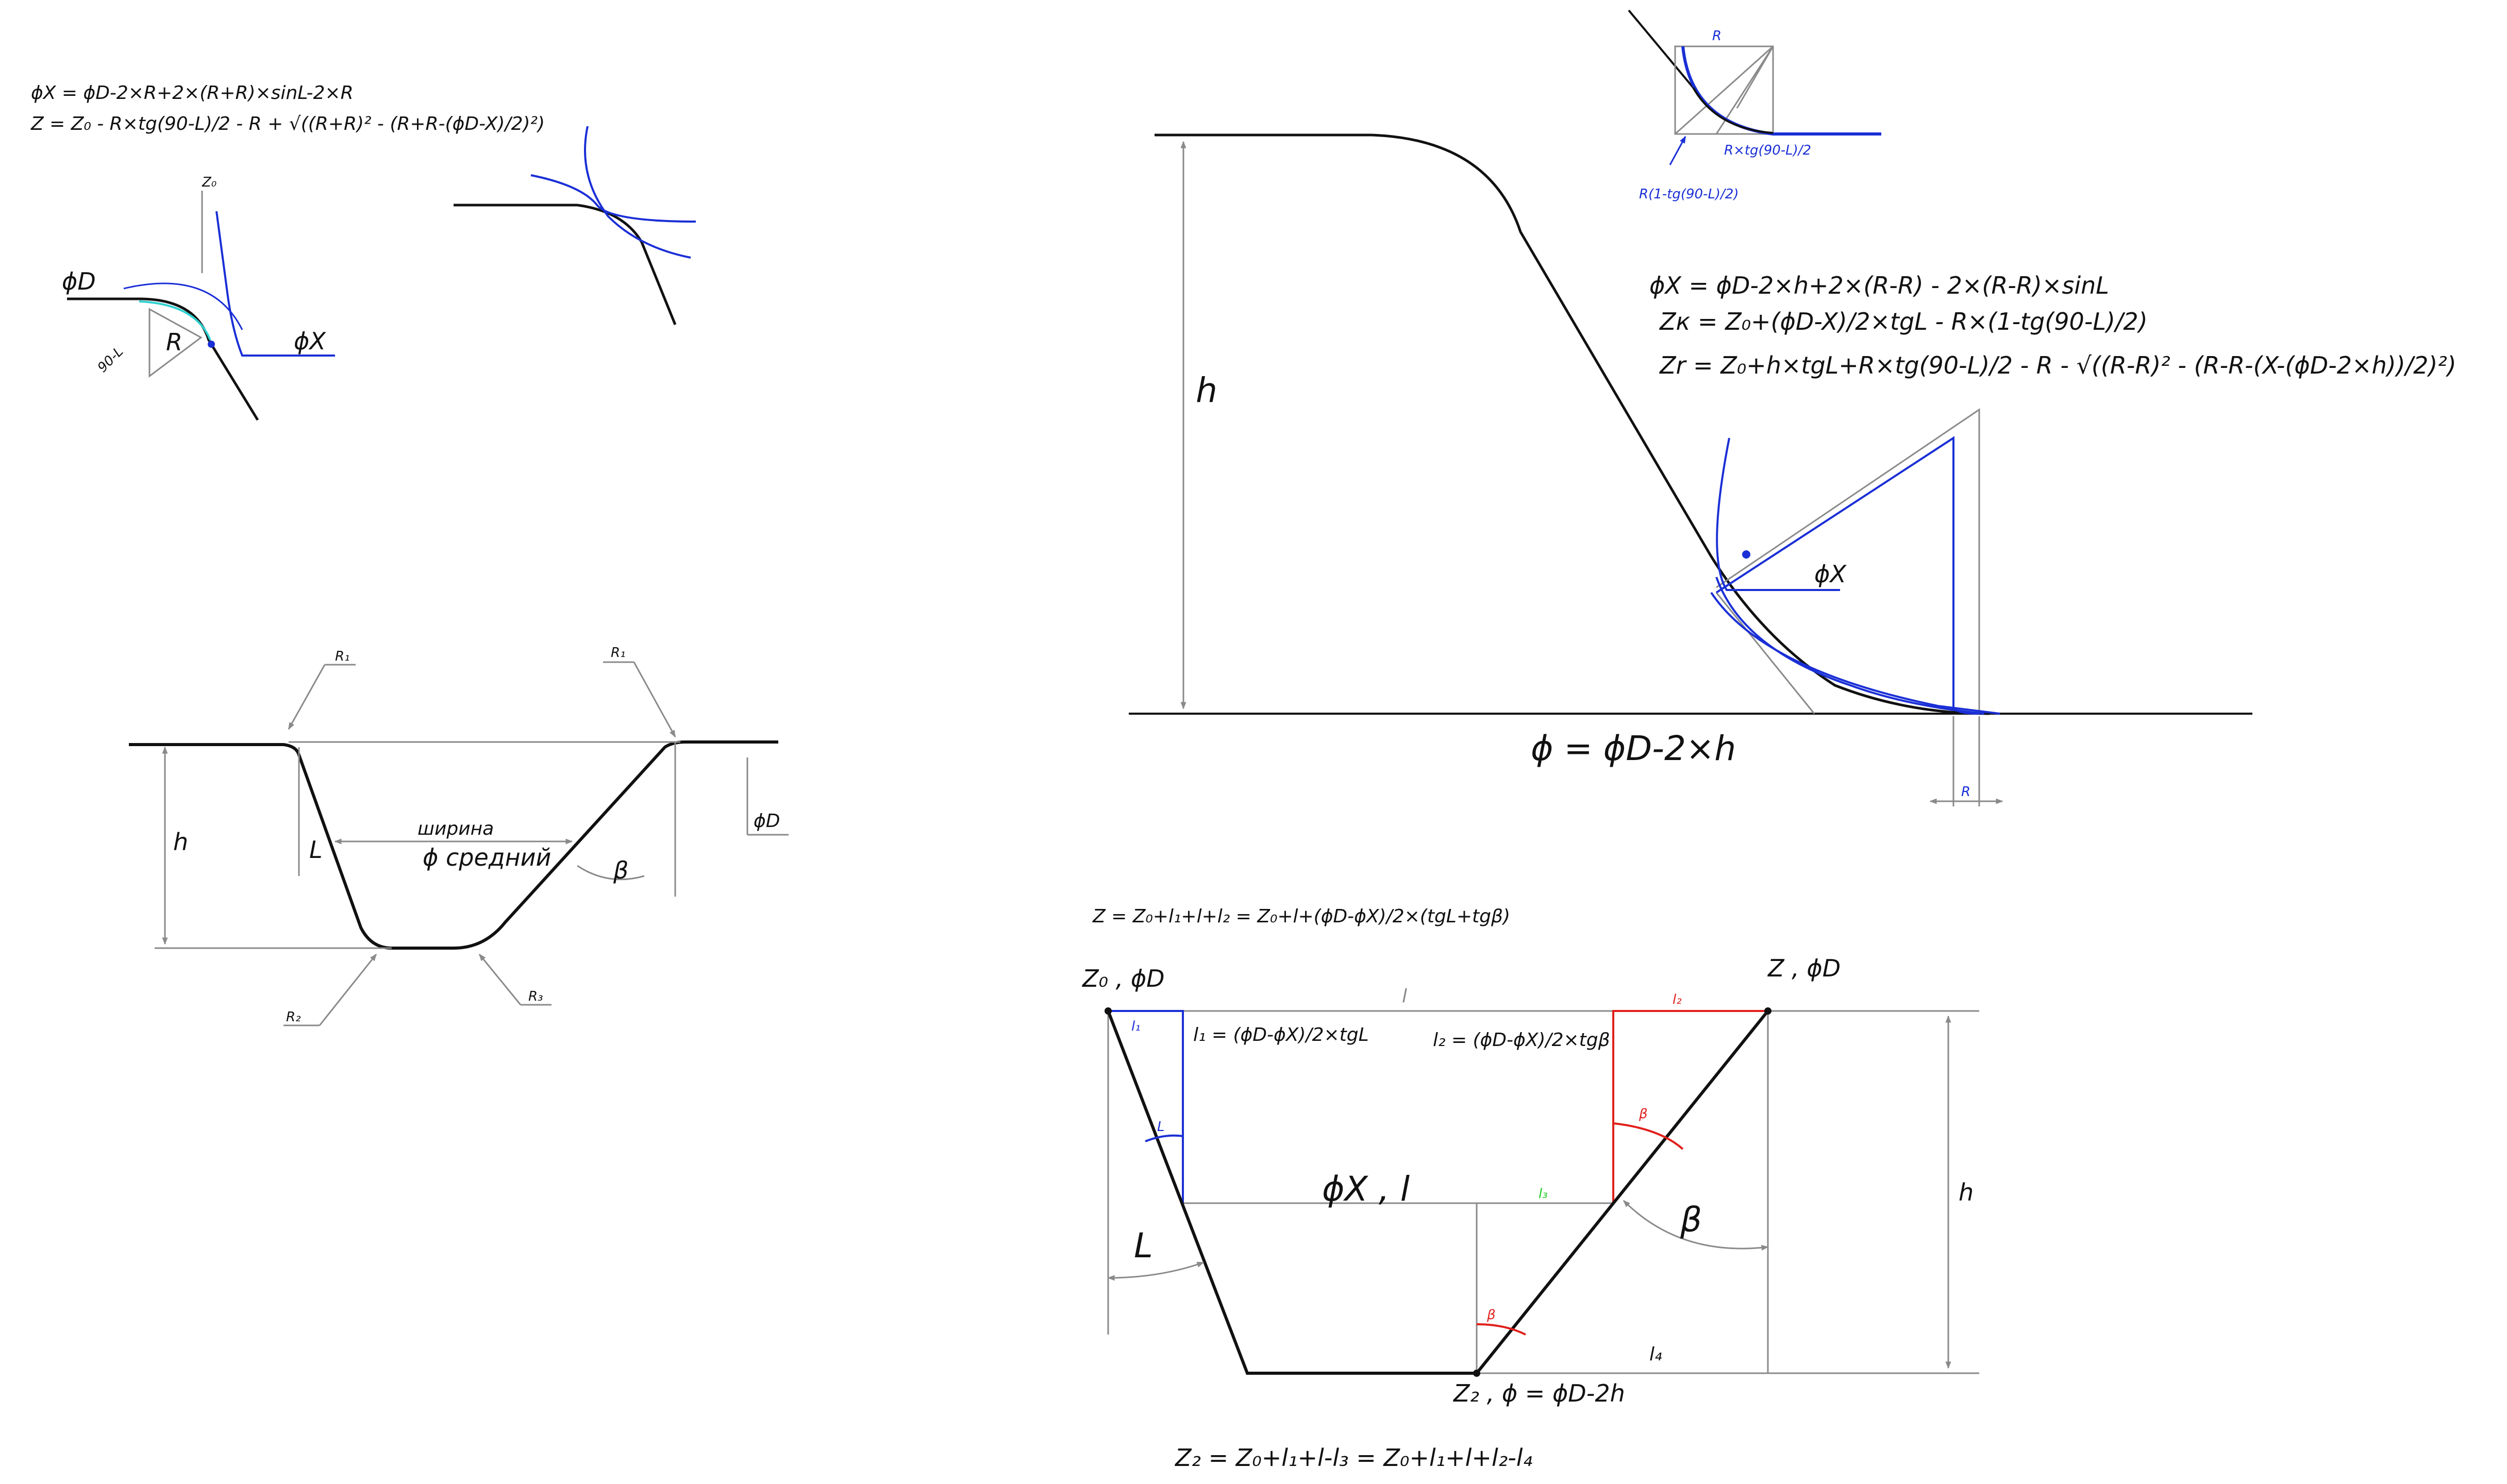 The width and height of the screenshot is (2507, 1484). What do you see at coordinates (307, 697) in the screenshot?
I see `leader-r1-left` at bounding box center [307, 697].